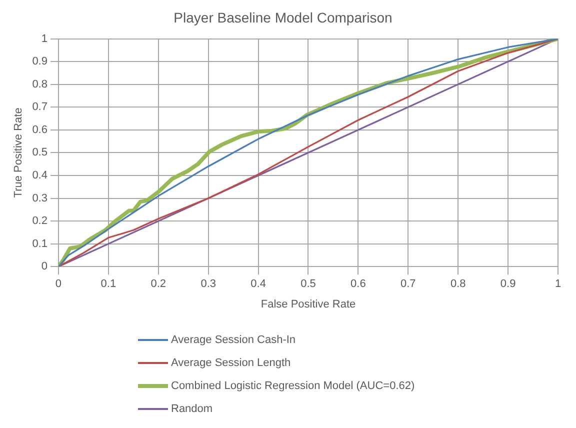 This screenshot has width=576, height=428. What do you see at coordinates (192, 408) in the screenshot?
I see `legend-label: Random` at bounding box center [192, 408].